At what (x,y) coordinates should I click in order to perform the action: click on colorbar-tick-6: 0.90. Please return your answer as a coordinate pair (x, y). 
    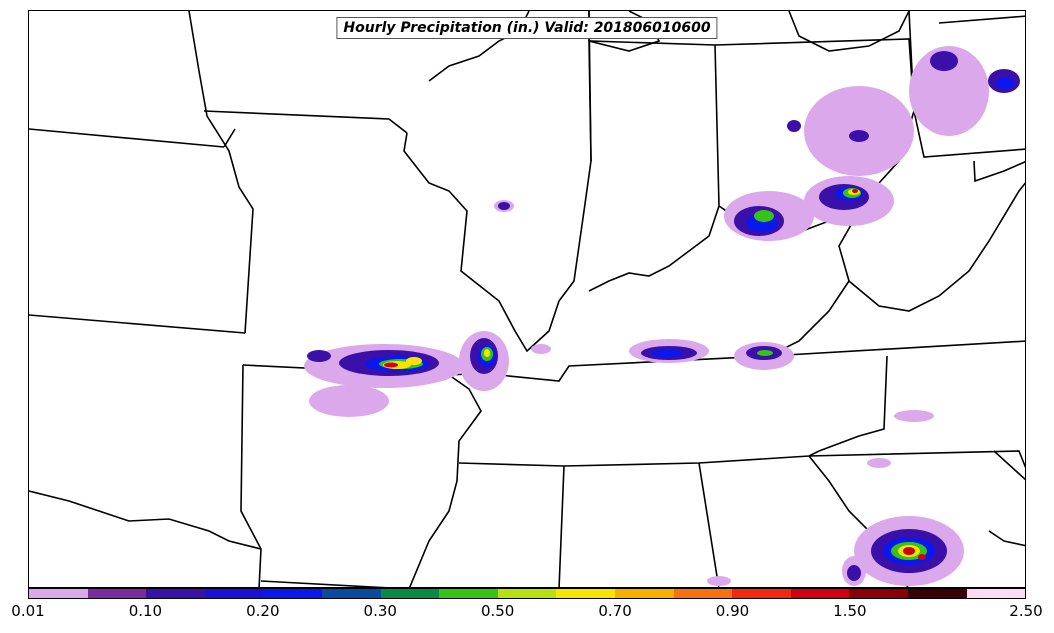
    Looking at the image, I should click on (732, 611).